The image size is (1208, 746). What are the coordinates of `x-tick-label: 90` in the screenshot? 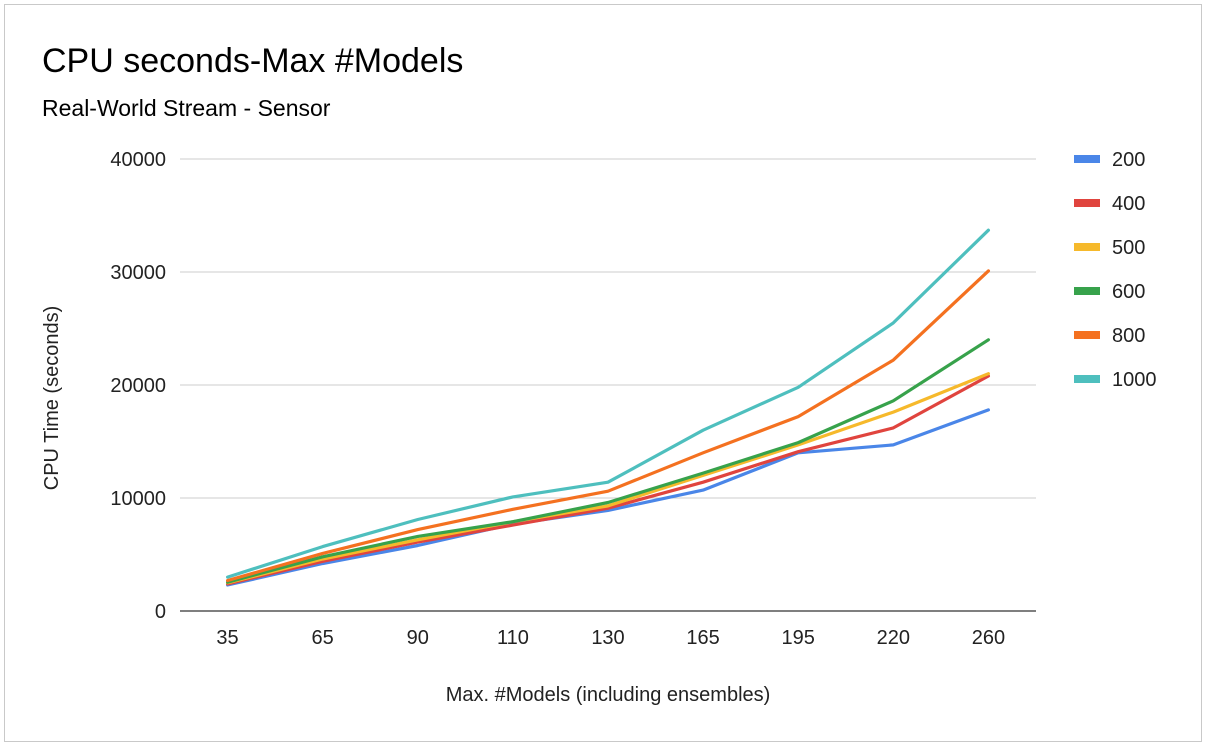 It's located at (418, 638).